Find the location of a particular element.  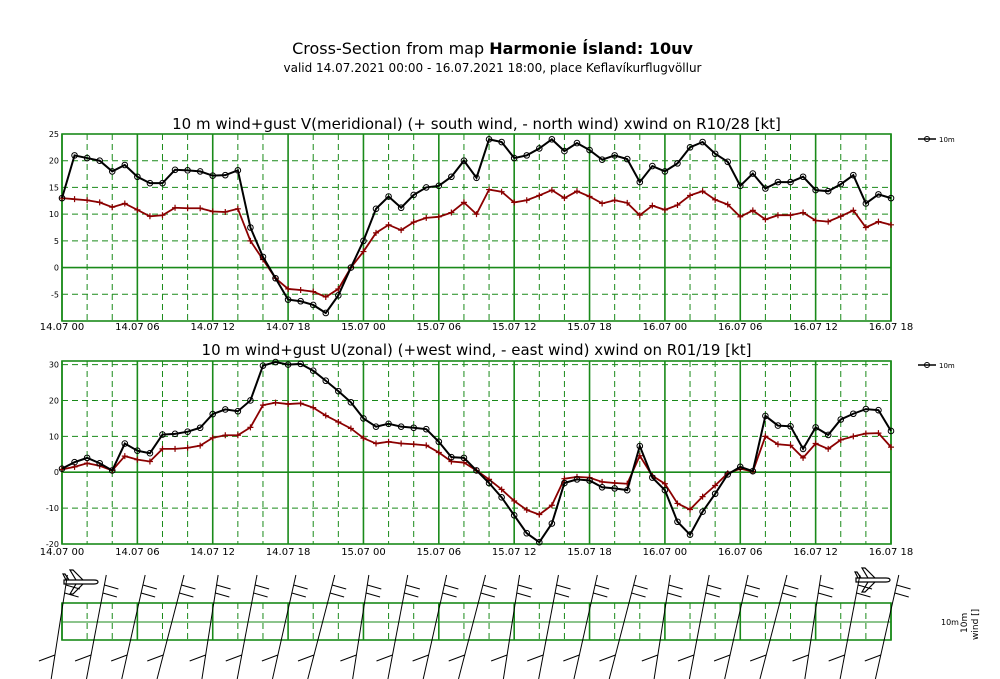

y-tick-label: -10 is located at coordinates (52, 508).